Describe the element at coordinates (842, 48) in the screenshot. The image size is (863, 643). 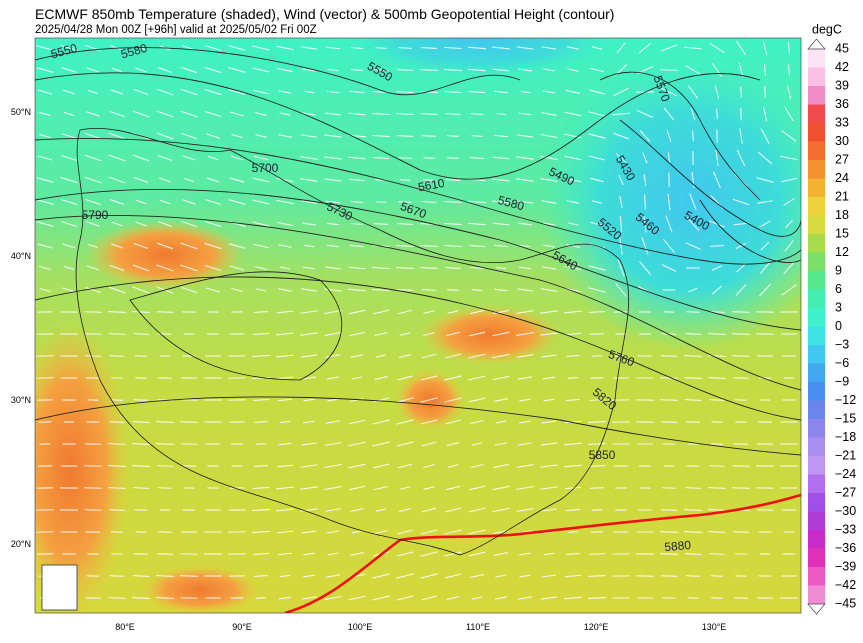
I see `colorbar-label: 45` at that location.